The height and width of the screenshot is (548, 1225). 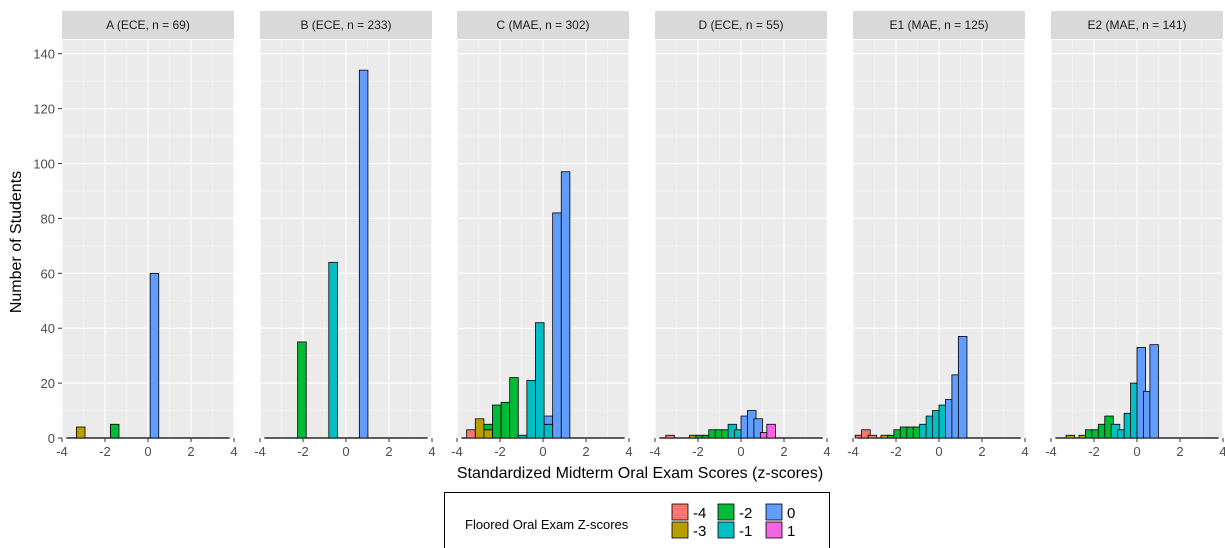 I want to click on y-tick-label: 0, so click(x=51, y=438).